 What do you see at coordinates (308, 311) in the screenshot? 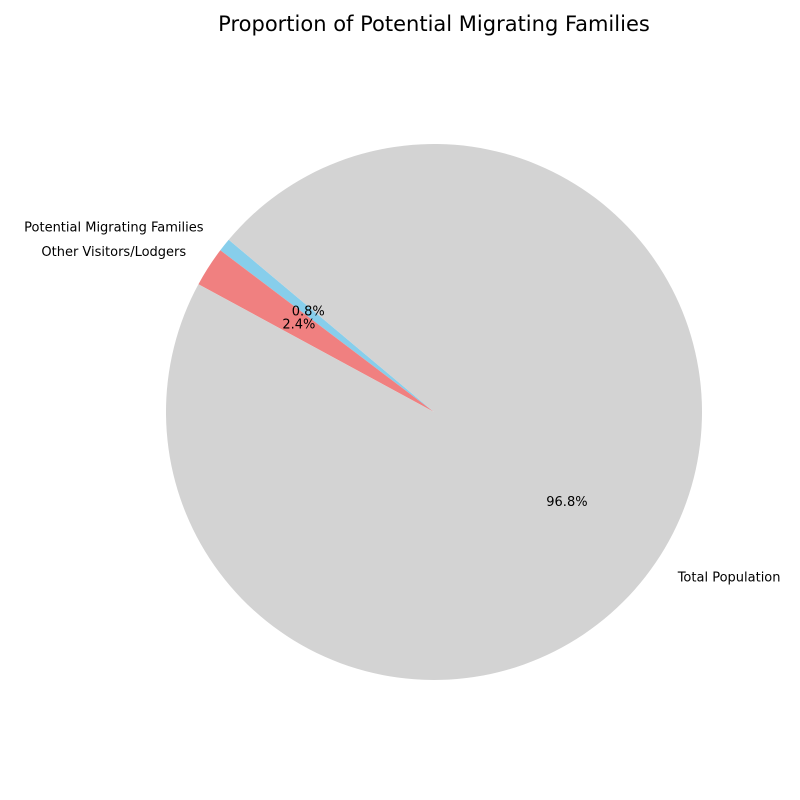
I see `pie-percent-label: 0.8%` at bounding box center [308, 311].